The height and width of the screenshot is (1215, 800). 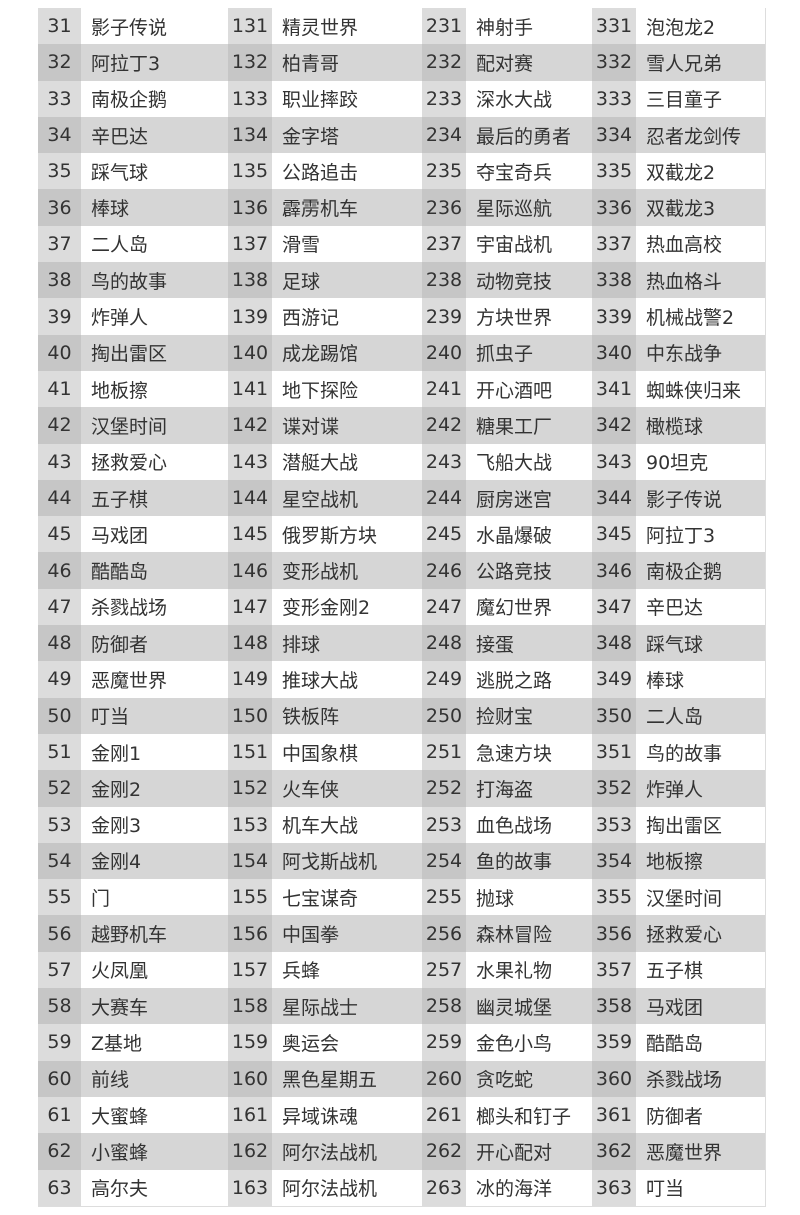 I want to click on game-name: 忍者龙剑传, so click(x=700, y=135).